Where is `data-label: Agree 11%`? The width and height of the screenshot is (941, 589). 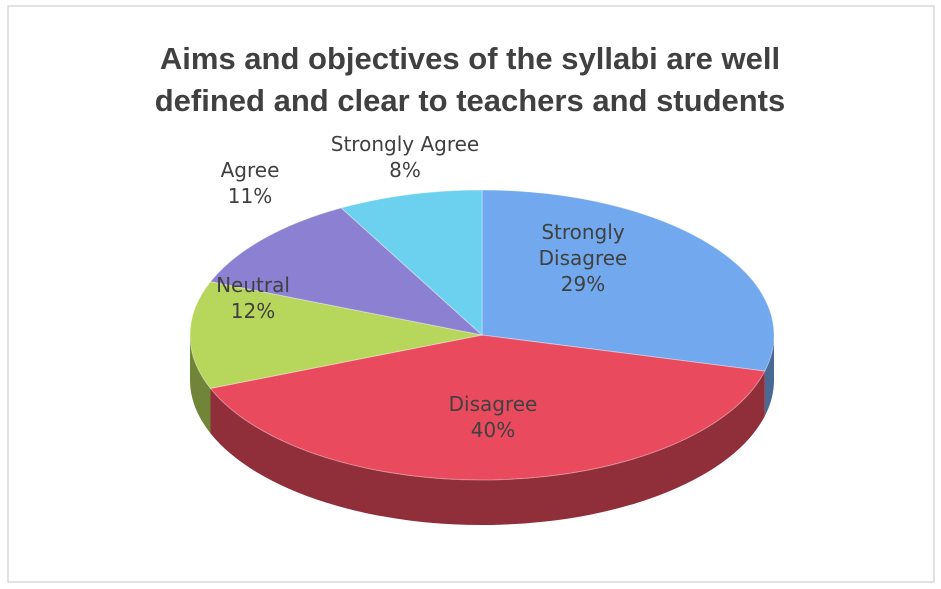
data-label: Agree 11% is located at coordinates (250, 183).